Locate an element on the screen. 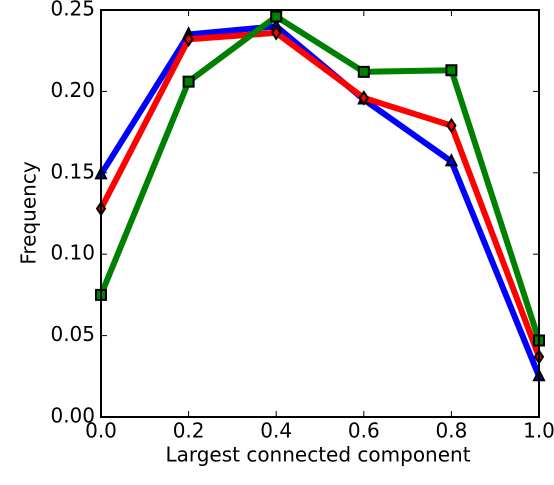  x-axis-title: Largest connected component is located at coordinates (317, 455).